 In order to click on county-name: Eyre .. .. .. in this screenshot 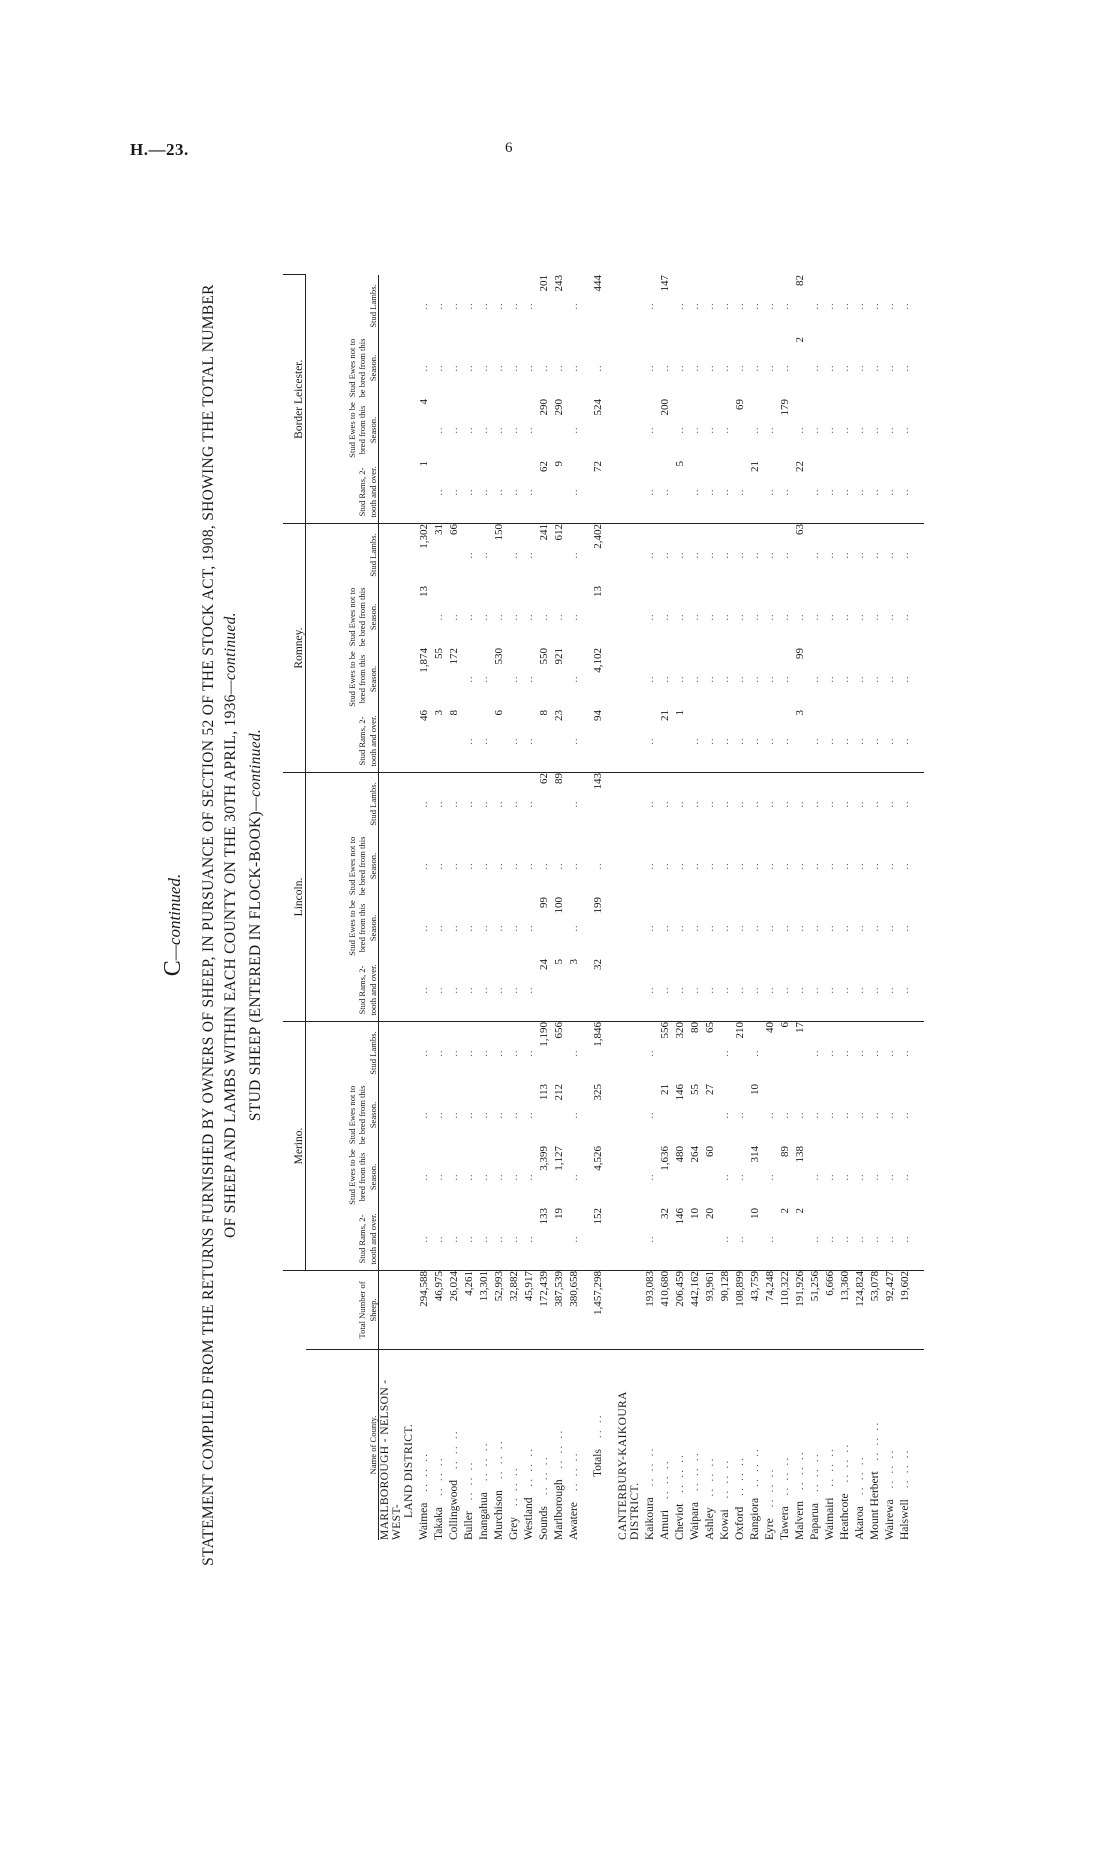, I will do `click(770, 1503)`.